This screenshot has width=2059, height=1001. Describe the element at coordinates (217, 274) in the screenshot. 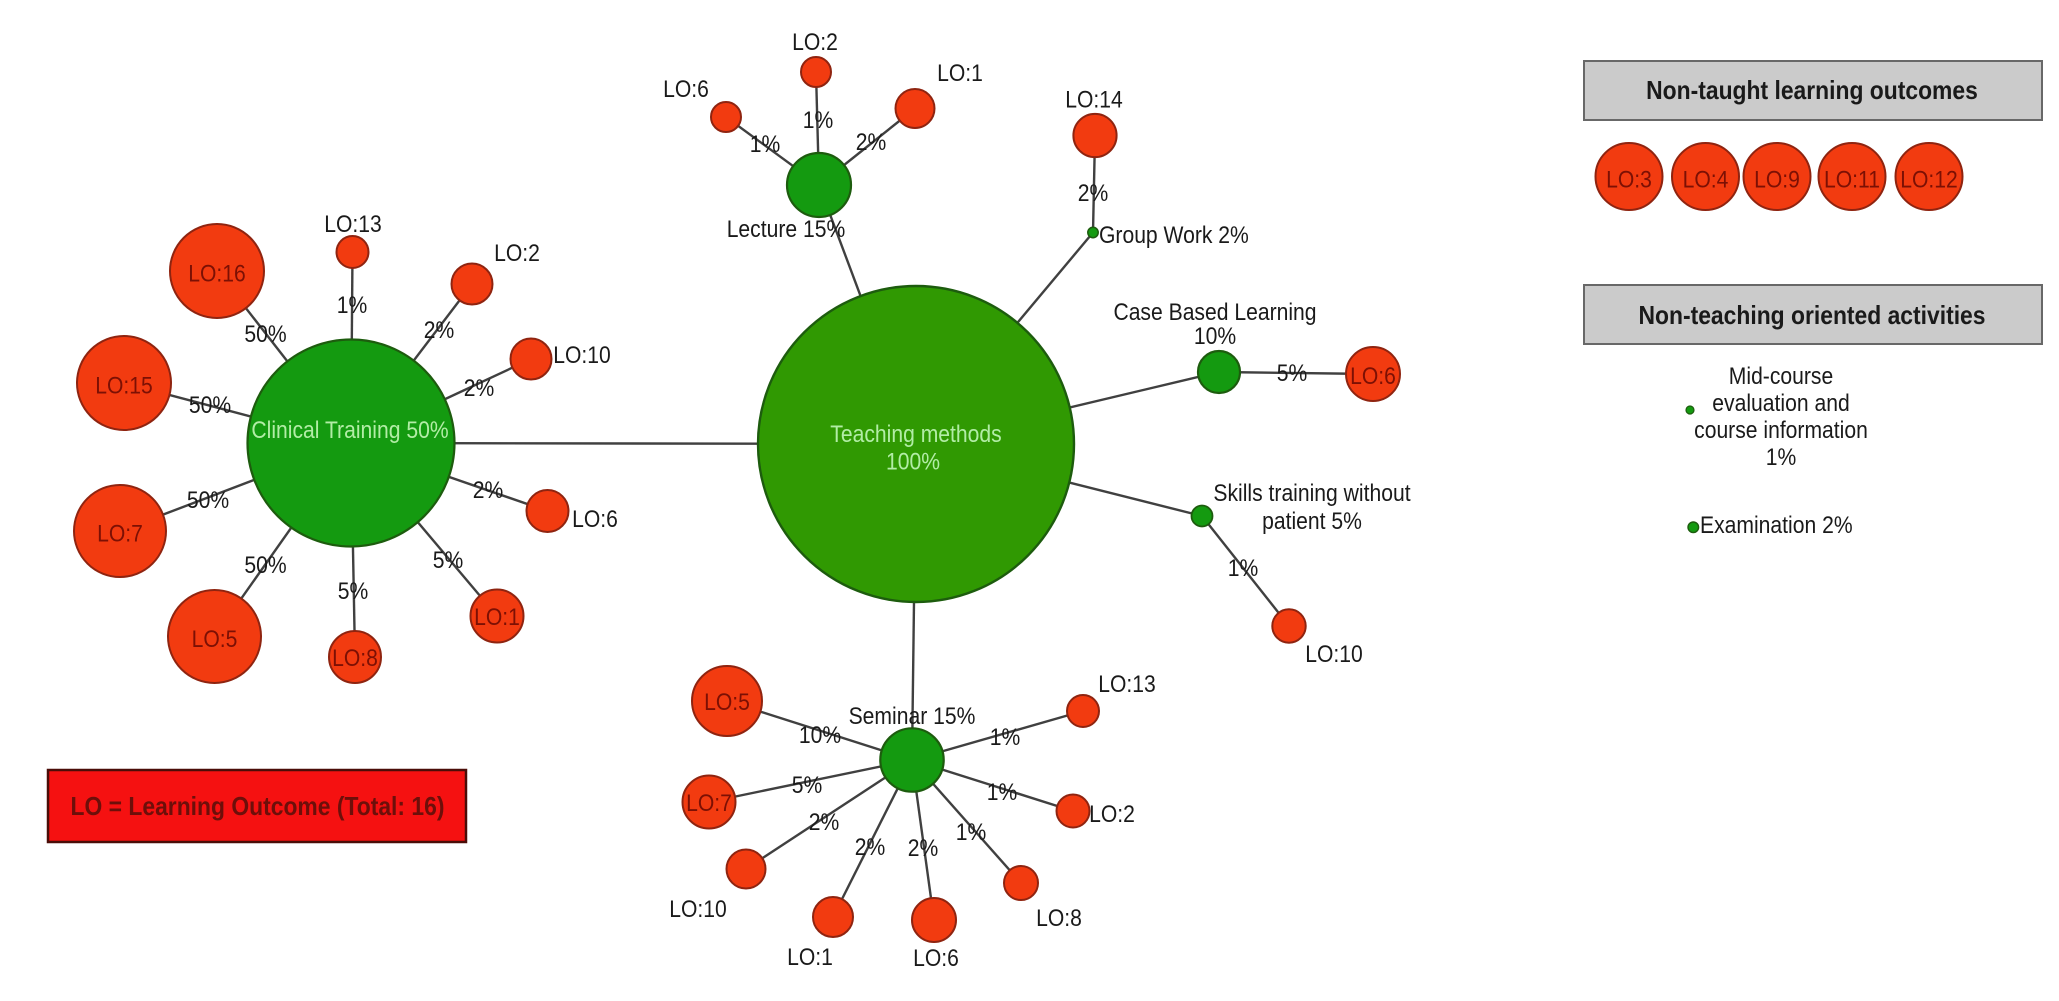

I see `svg-text: LO:16` at that location.